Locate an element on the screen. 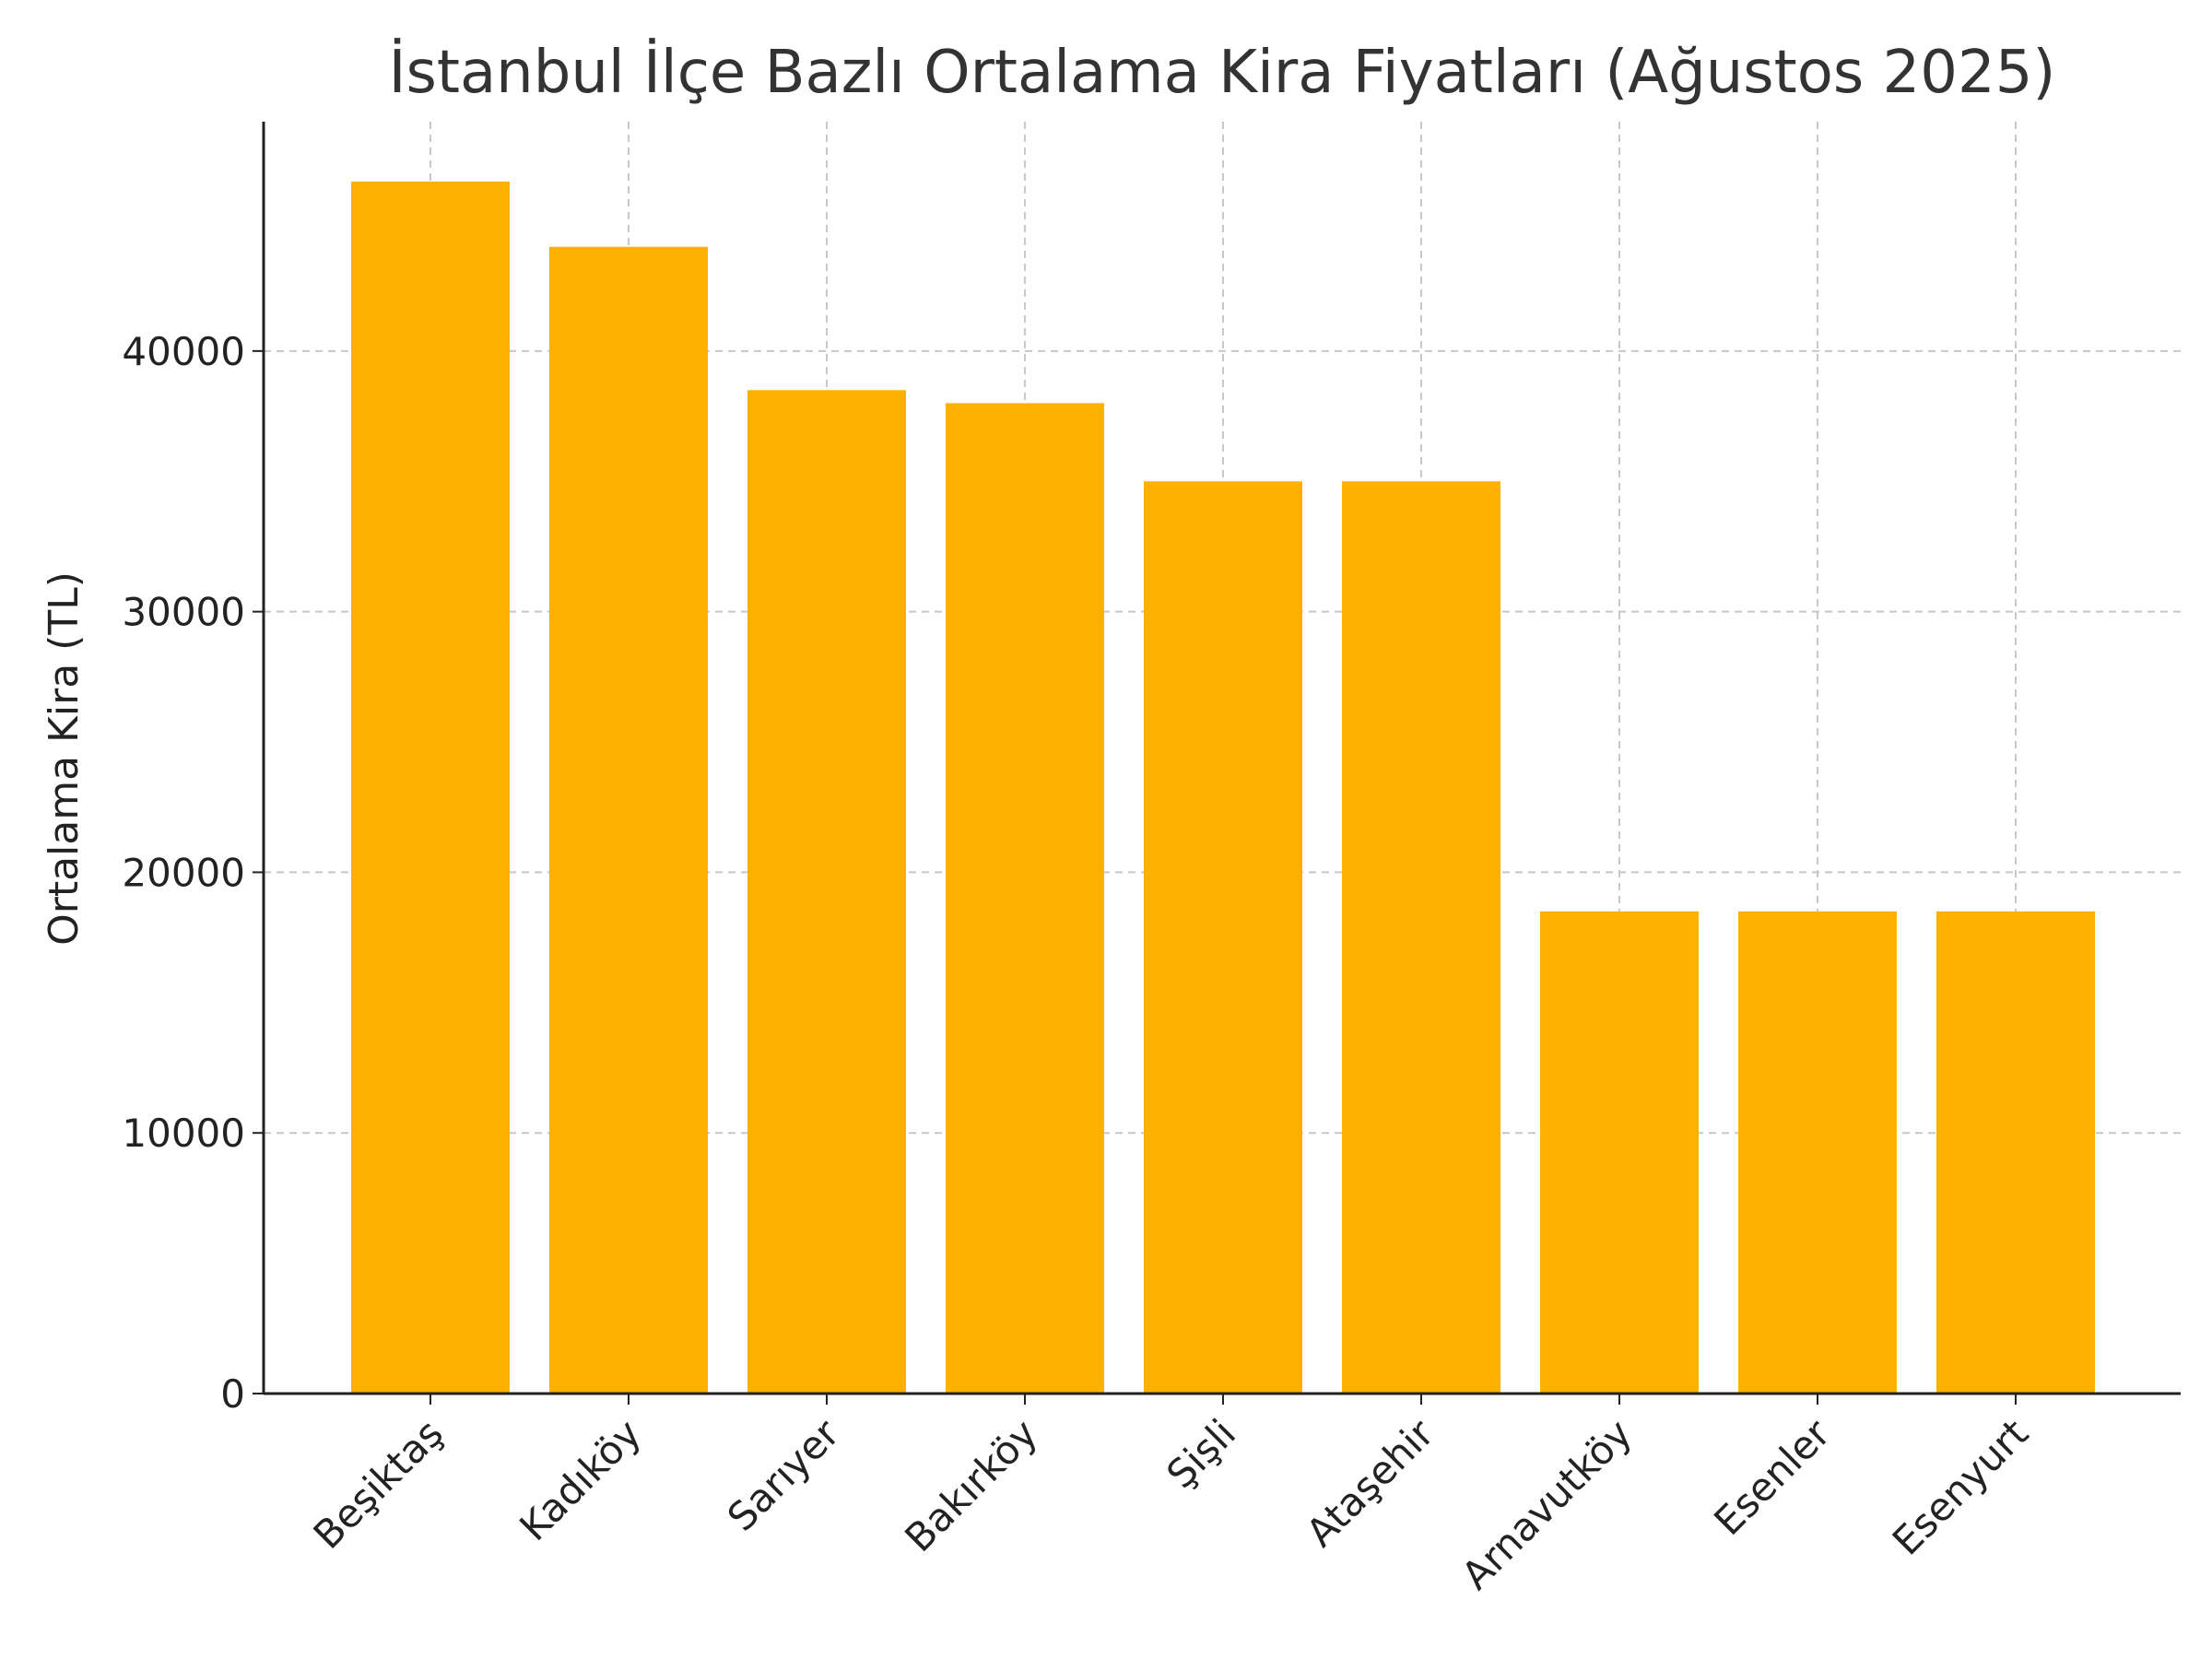 Image resolution: width=2212 pixels, height=1659 pixels. y-ticks: 0 10000 20000 30000 40000 is located at coordinates (193, 873).